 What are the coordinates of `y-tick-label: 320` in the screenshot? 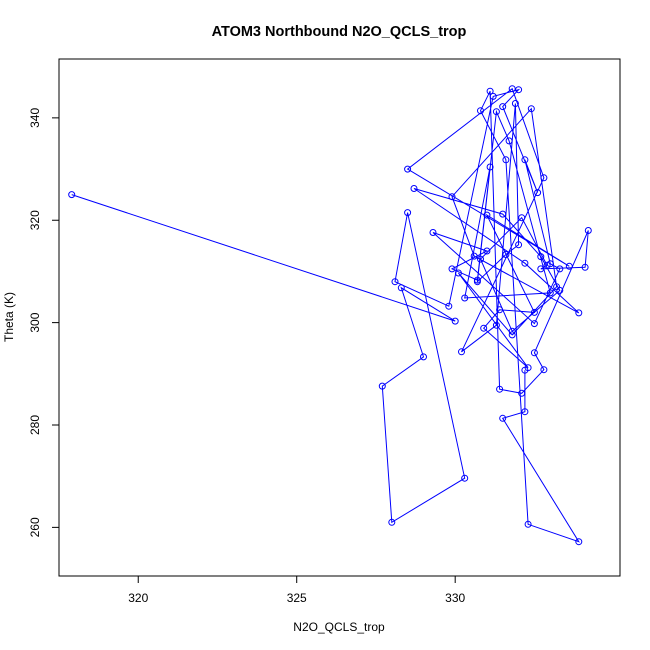 It's located at (35, 220).